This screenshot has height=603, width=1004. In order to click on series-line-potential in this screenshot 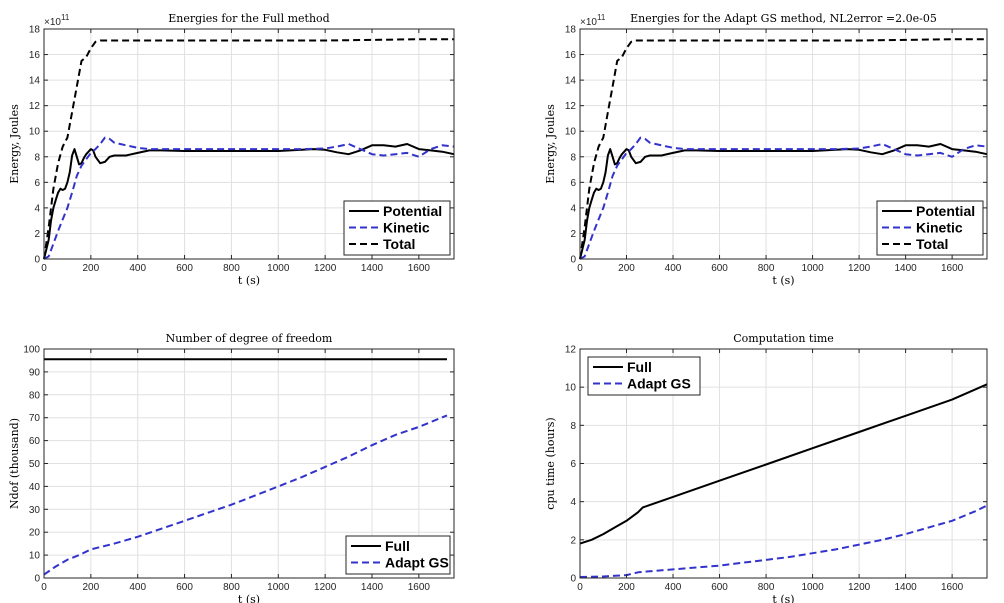, I will do `click(249, 201)`.